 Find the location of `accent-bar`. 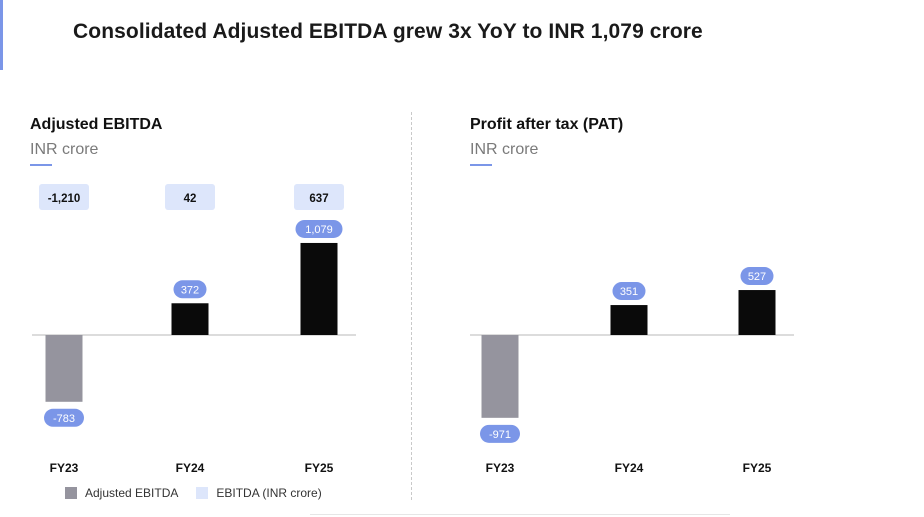

accent-bar is located at coordinates (1, 35).